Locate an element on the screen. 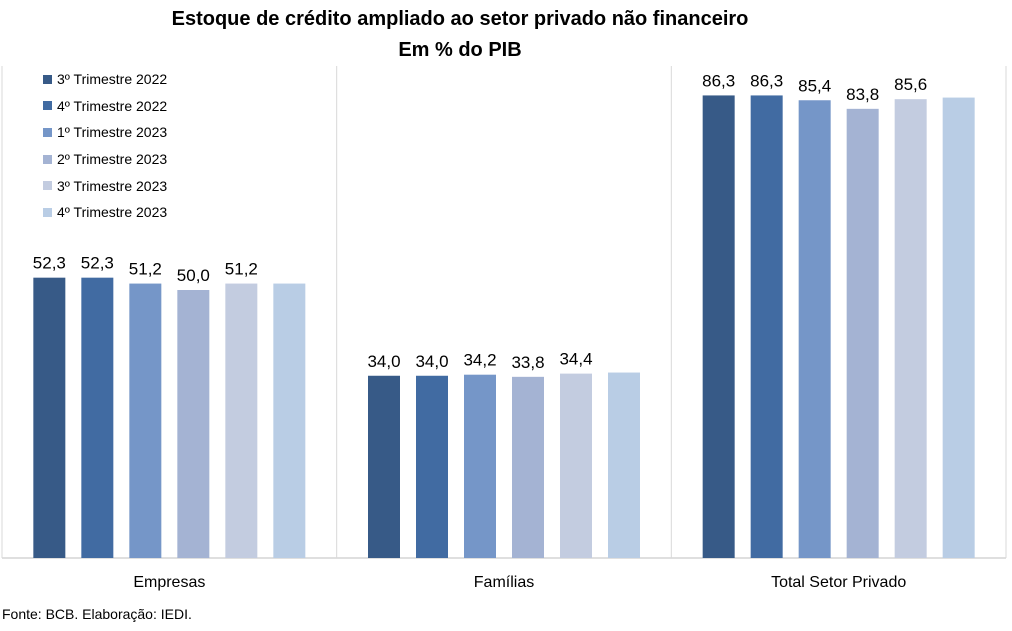 The height and width of the screenshot is (631, 1012). legend-label: 2º Trimestre 2023 is located at coordinates (112, 159).